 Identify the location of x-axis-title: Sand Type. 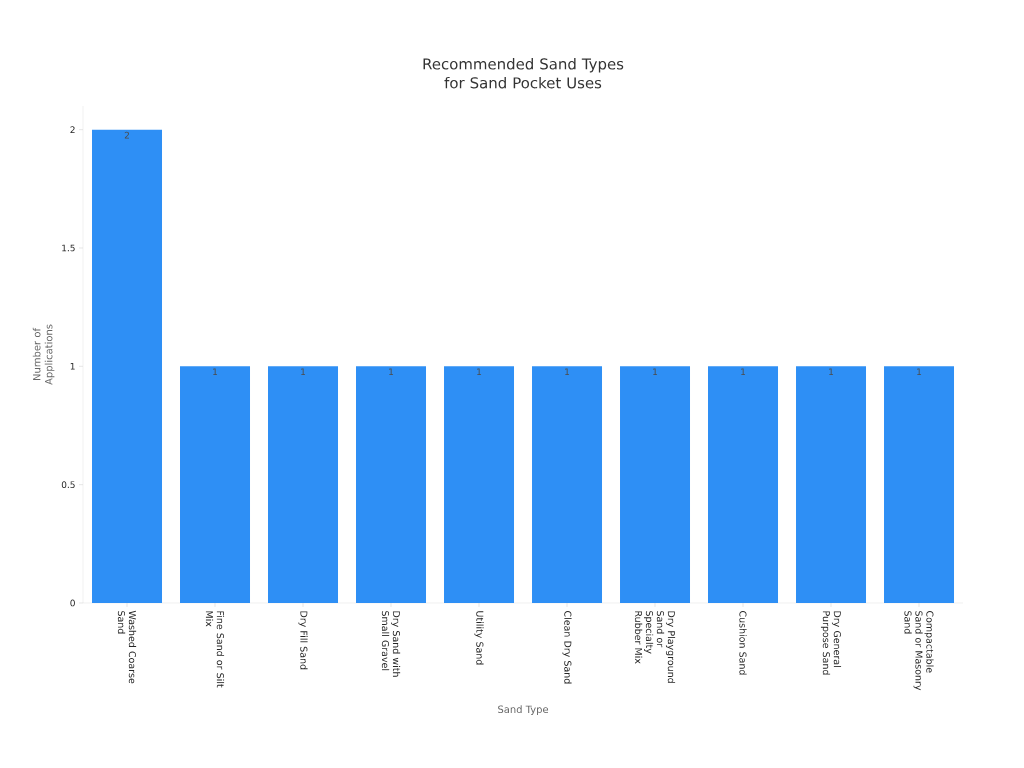
(523, 710).